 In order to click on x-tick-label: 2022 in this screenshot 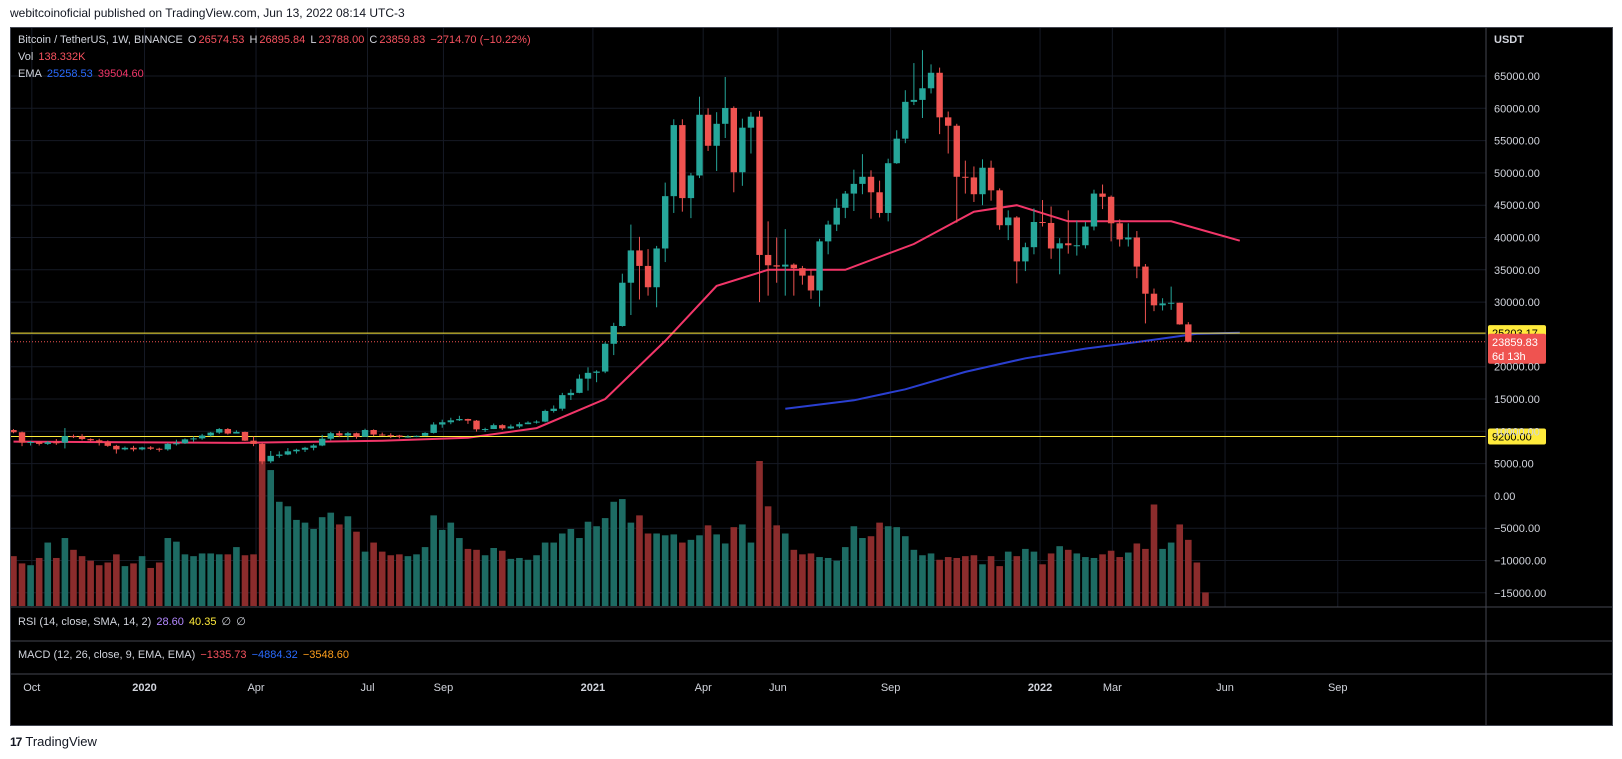, I will do `click(1040, 688)`.